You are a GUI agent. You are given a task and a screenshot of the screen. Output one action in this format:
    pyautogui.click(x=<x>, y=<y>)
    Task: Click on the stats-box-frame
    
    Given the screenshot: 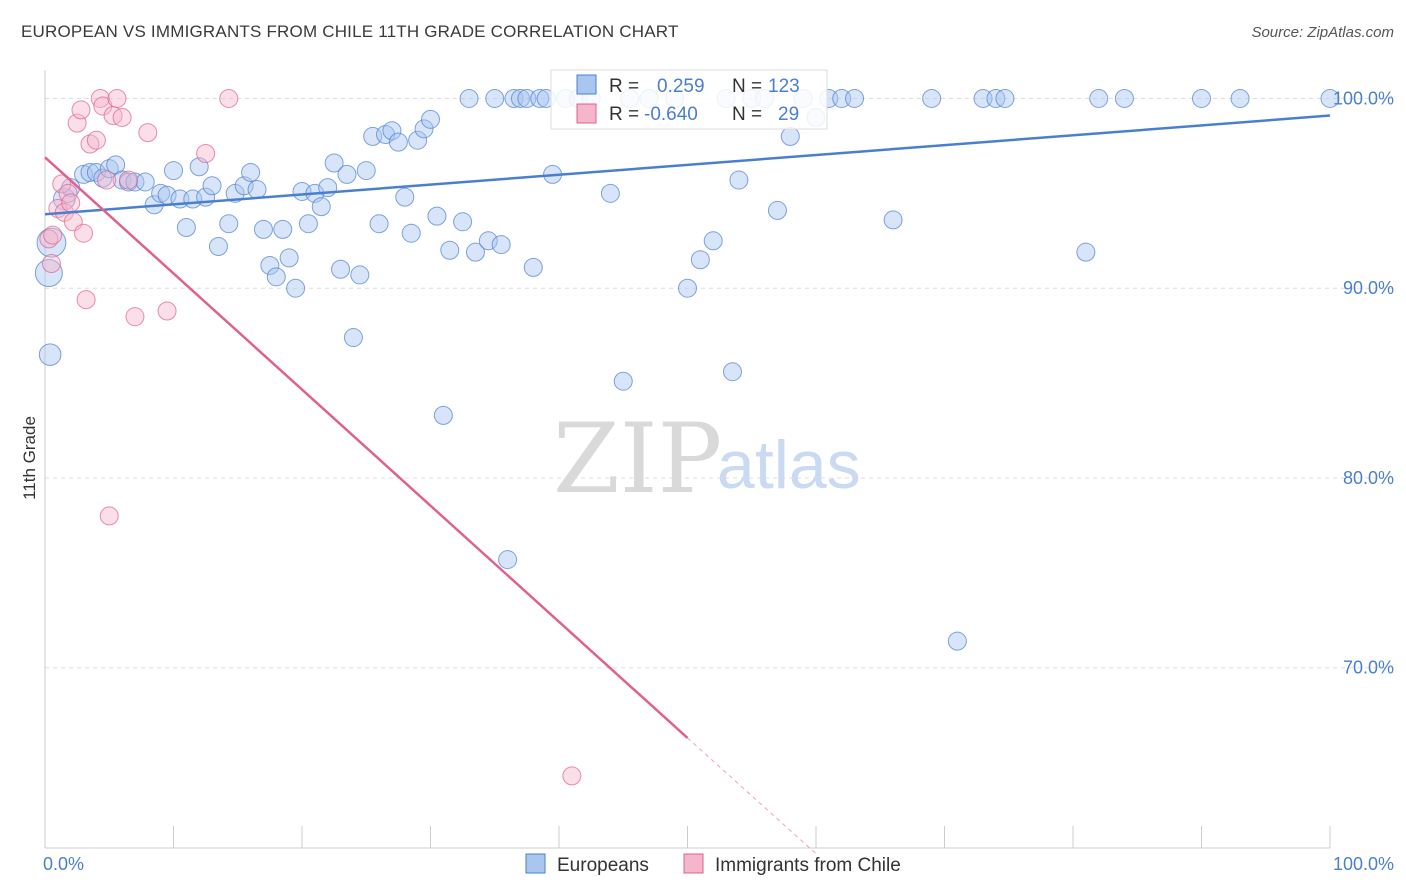 What is the action you would take?
    pyautogui.click(x=689, y=99)
    